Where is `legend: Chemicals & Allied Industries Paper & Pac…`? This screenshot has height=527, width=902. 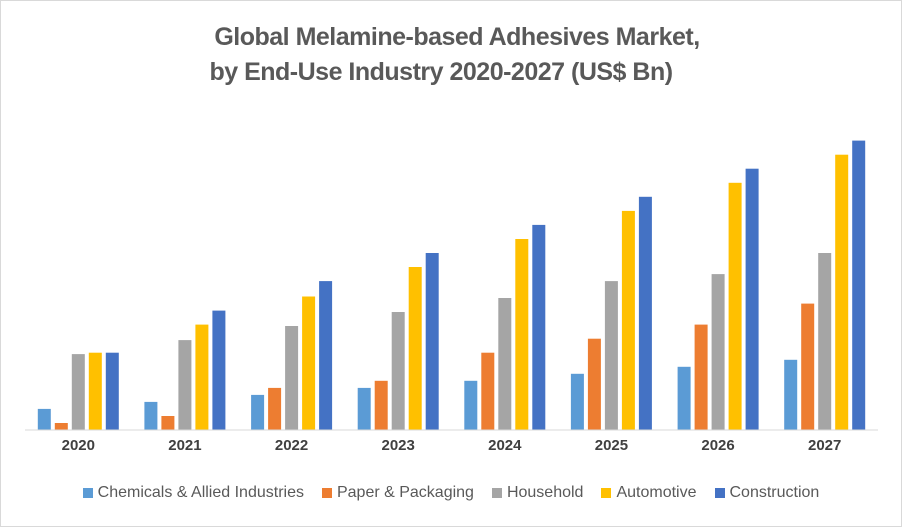
legend: Chemicals & Allied Industries Paper & Pac… is located at coordinates (451, 493).